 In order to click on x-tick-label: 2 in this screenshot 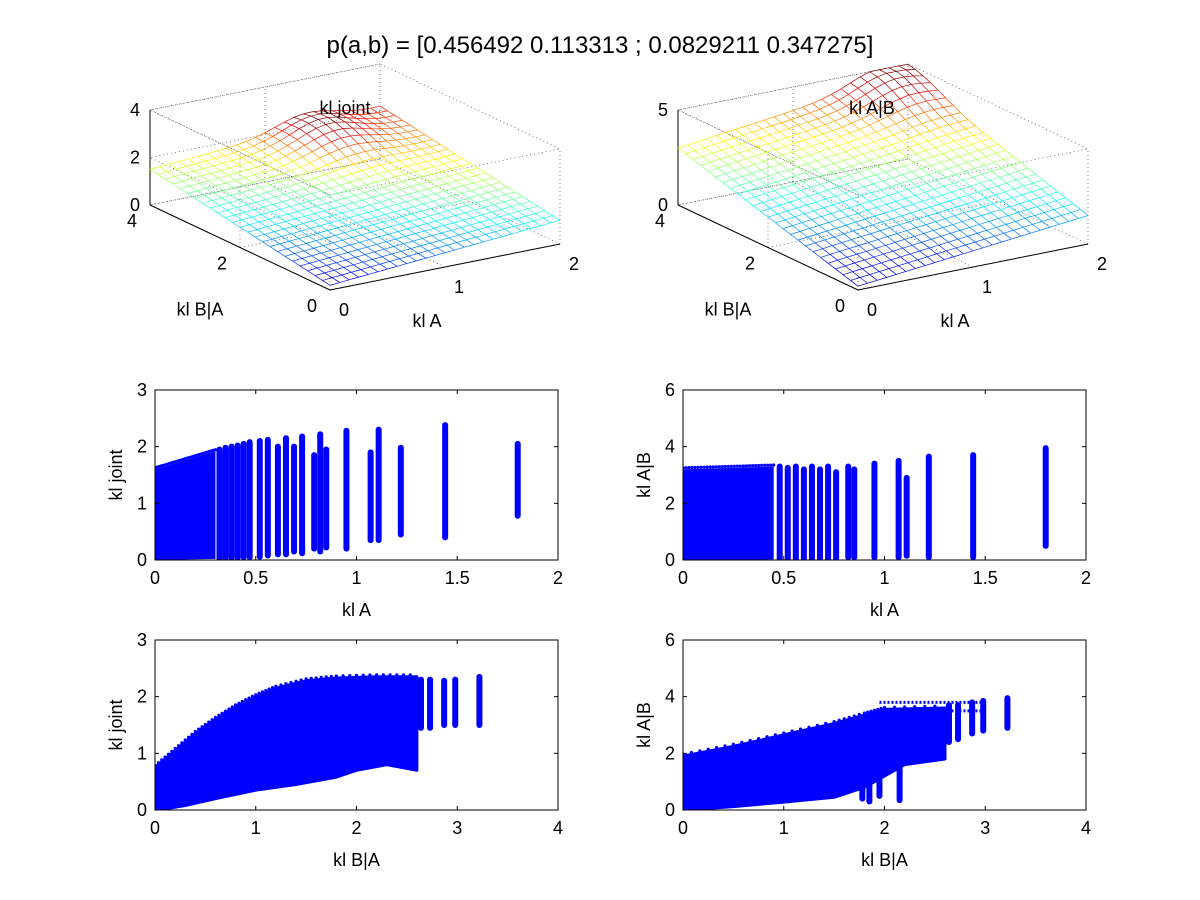, I will do `click(558, 578)`.